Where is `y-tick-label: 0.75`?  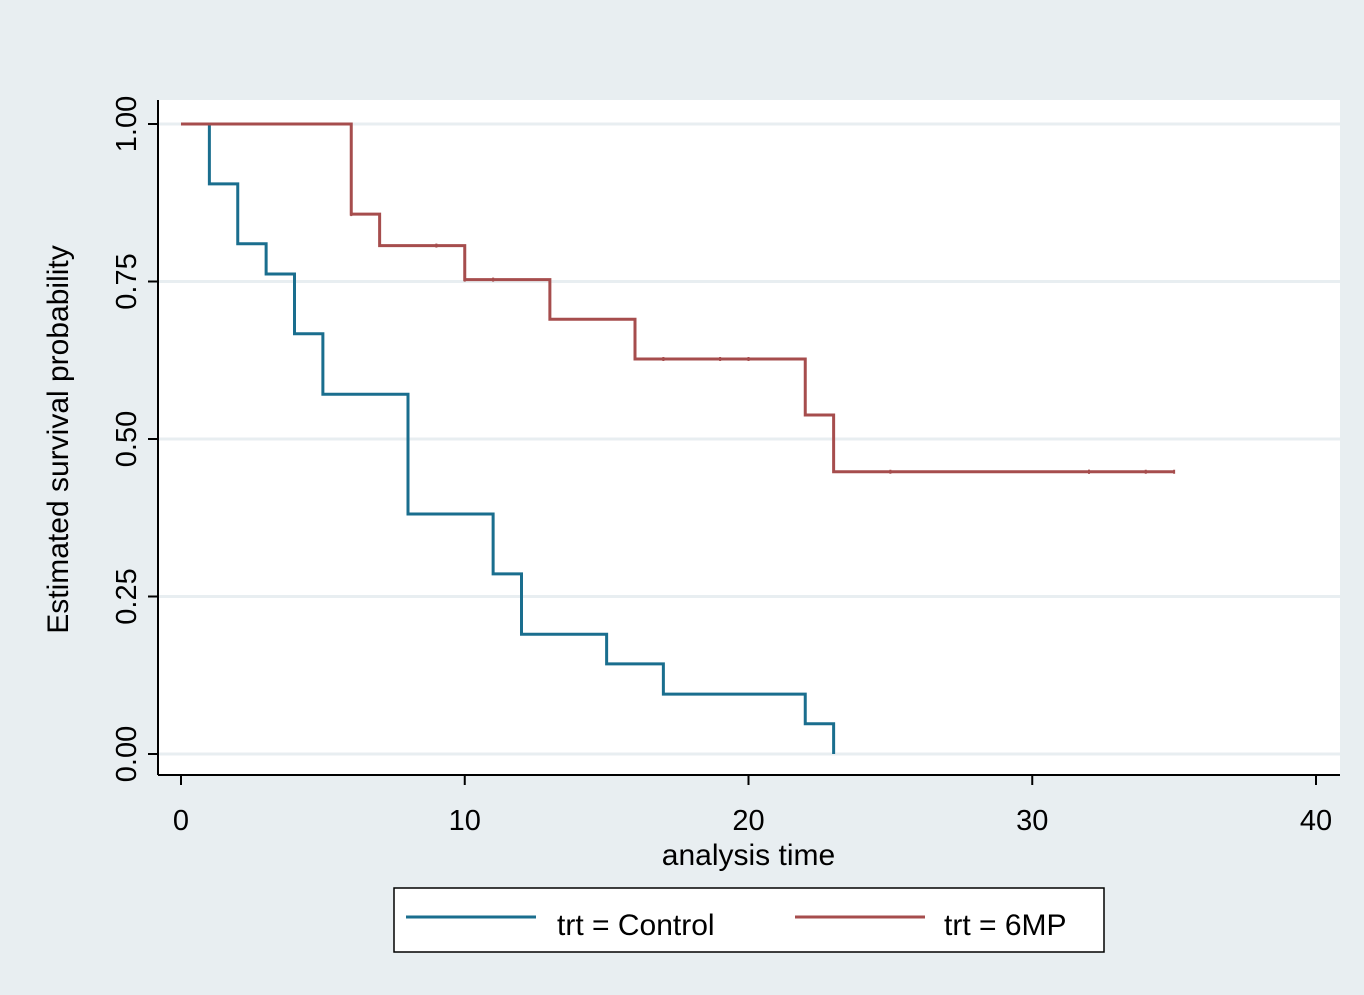 y-tick-label: 0.75 is located at coordinates (127, 281).